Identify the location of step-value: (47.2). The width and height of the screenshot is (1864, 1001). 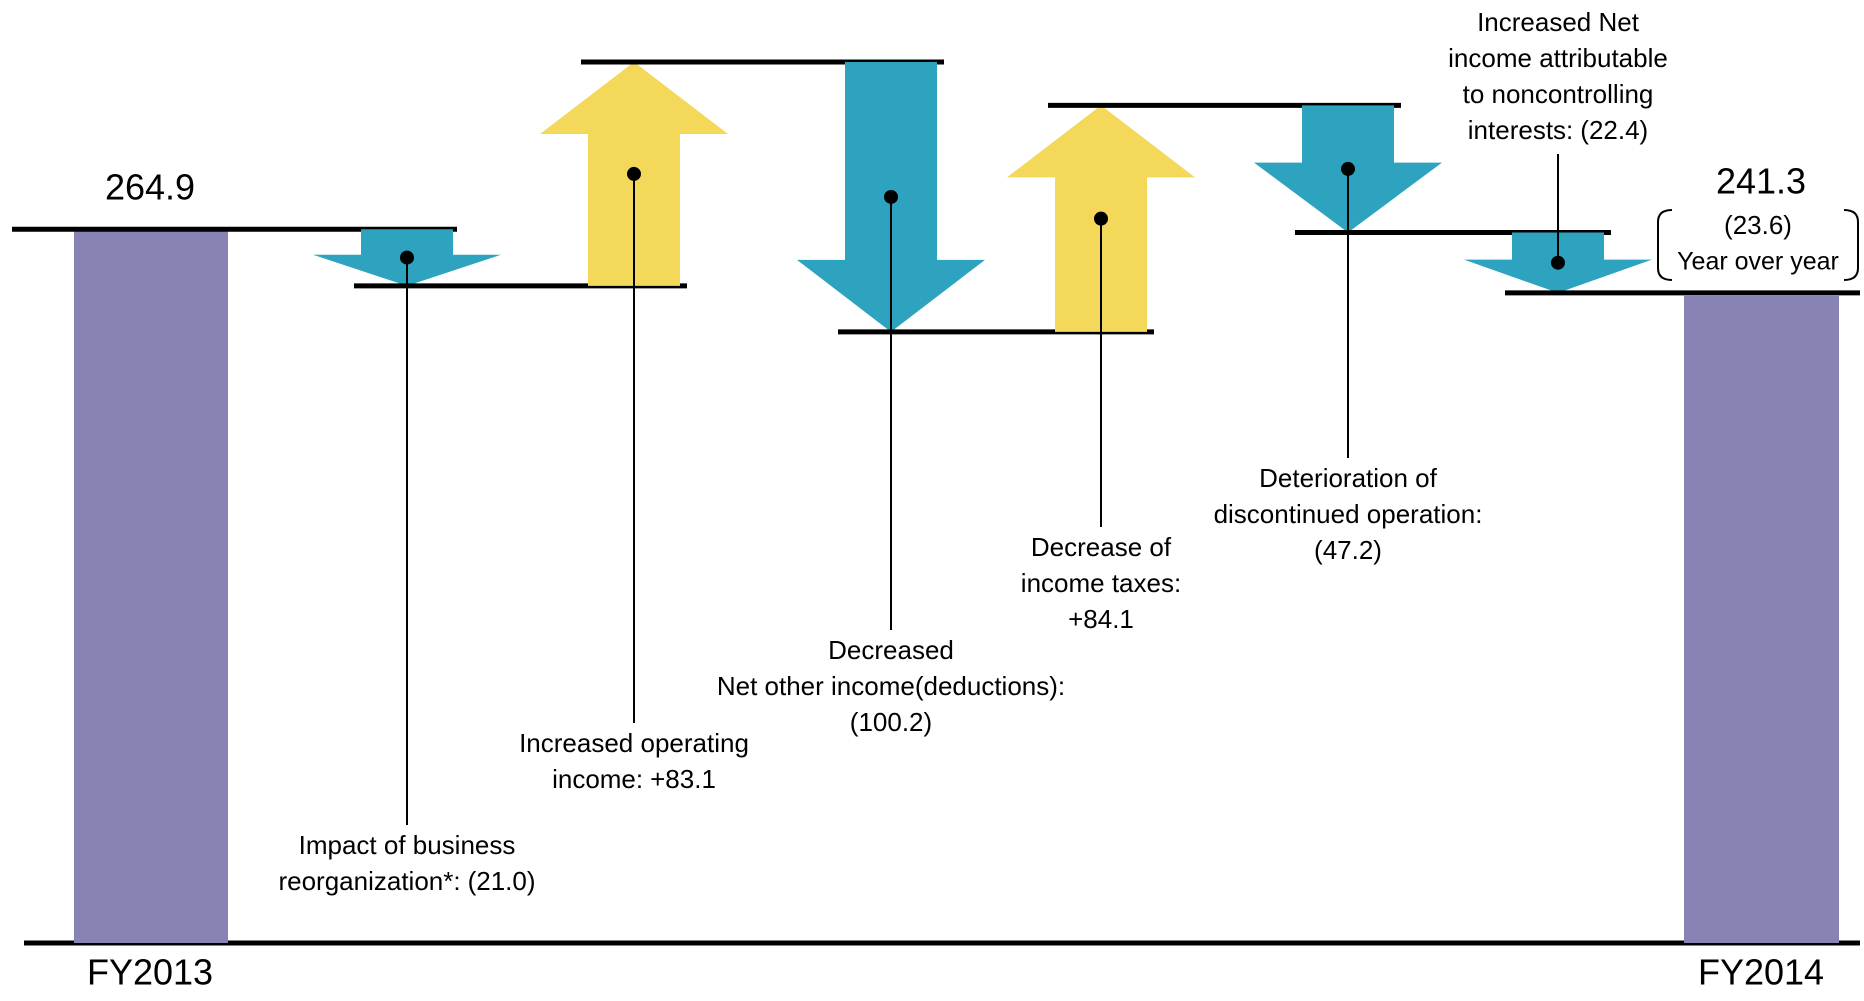
(1348, 550).